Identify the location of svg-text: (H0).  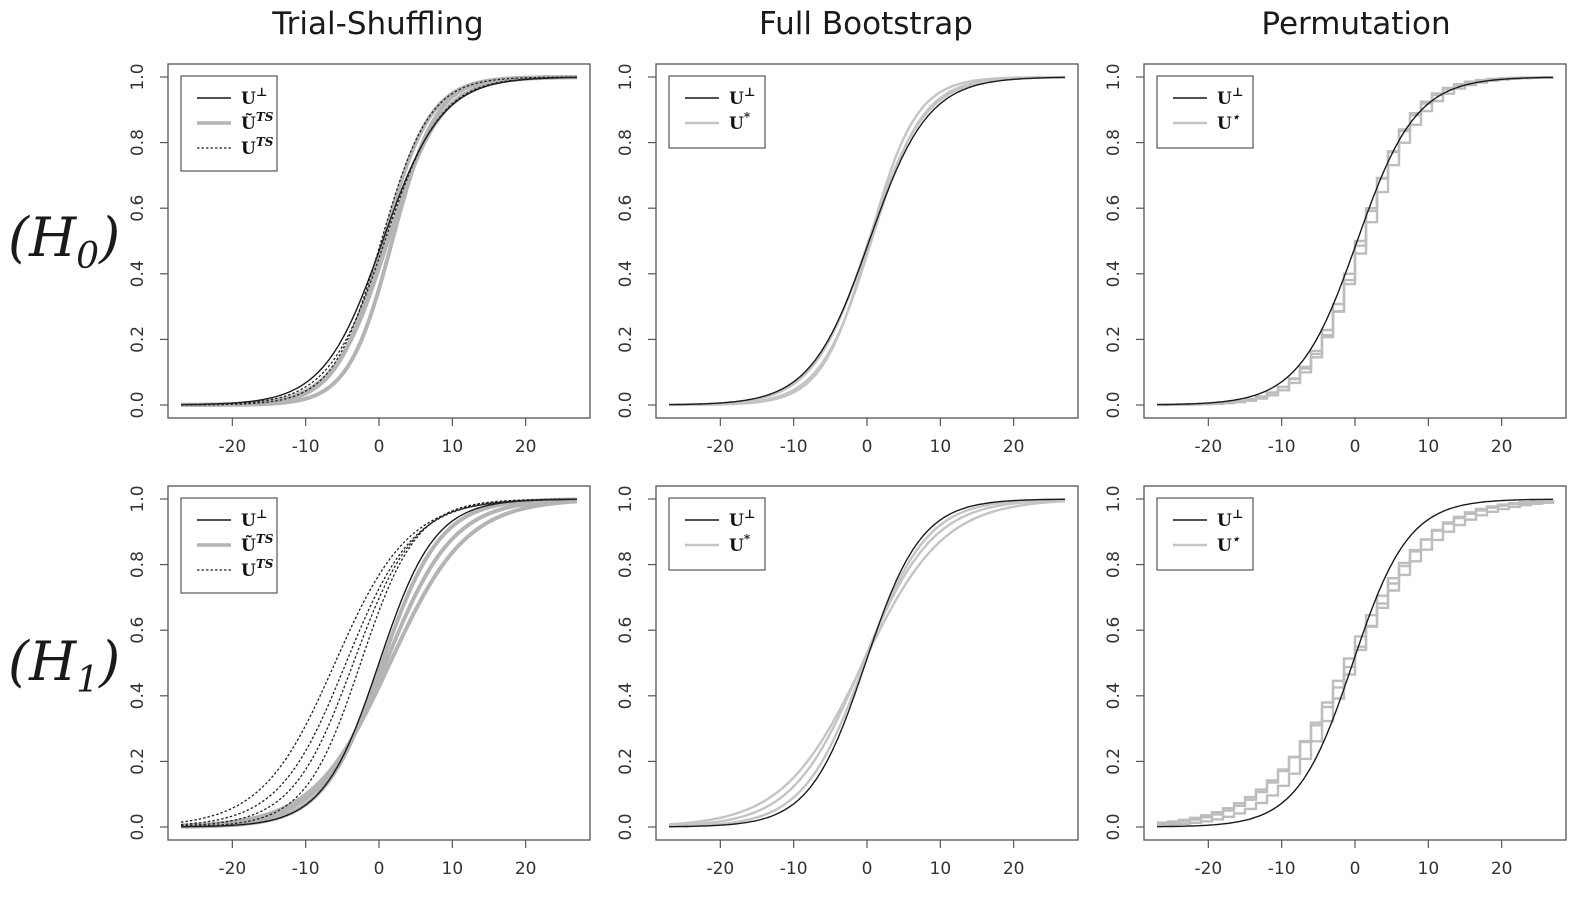
(64, 241).